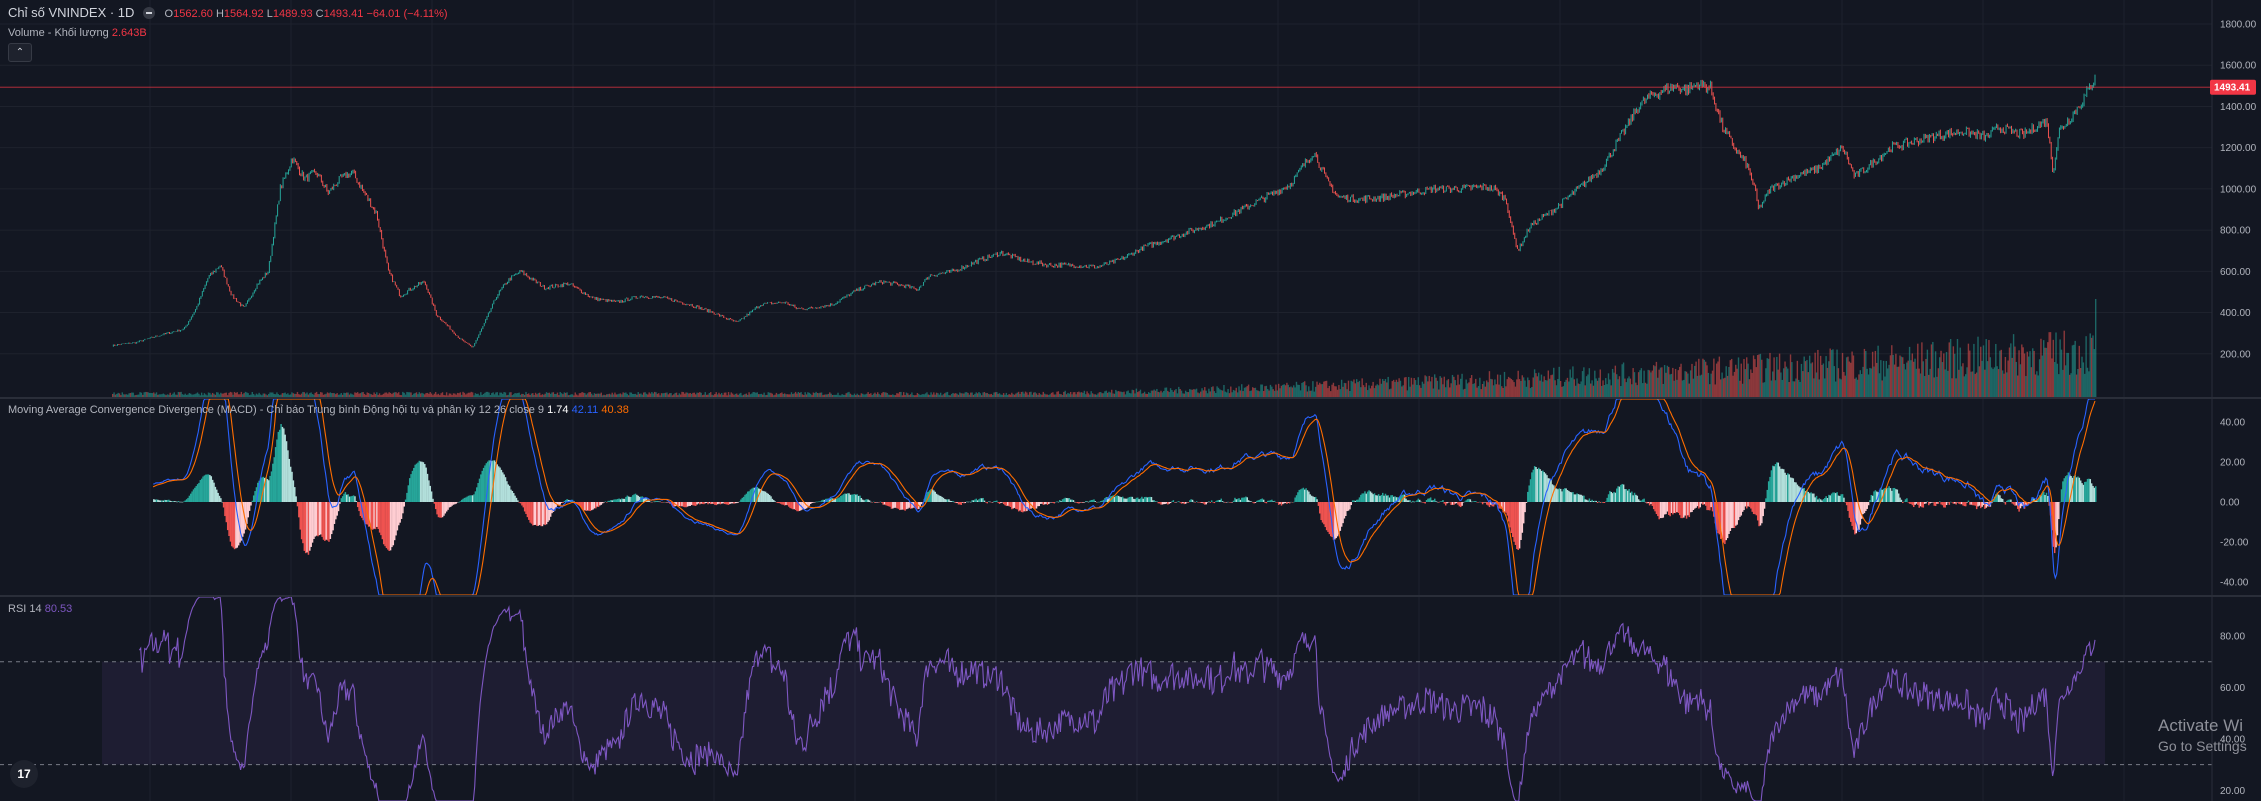 The image size is (2261, 801). What do you see at coordinates (71, 12) in the screenshot?
I see `symbol-title: Chỉ số VNINDEX · 1D` at bounding box center [71, 12].